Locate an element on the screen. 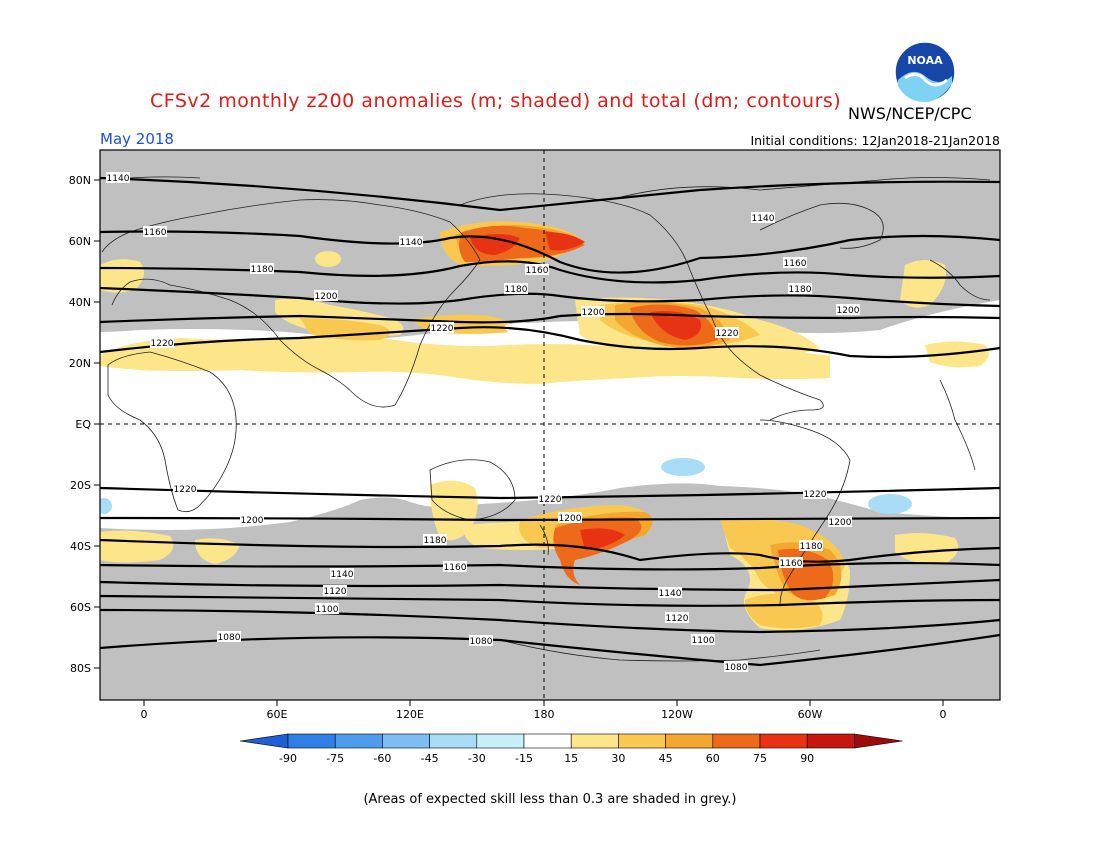 The height and width of the screenshot is (850, 1100). colorbar-arrow-high is located at coordinates (878, 741).